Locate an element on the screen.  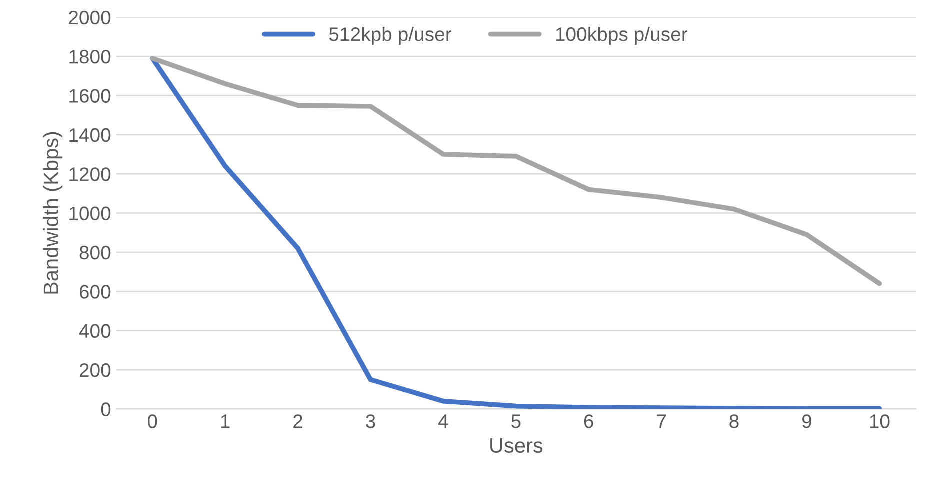
y-tick-label: 400 is located at coordinates (95, 331).